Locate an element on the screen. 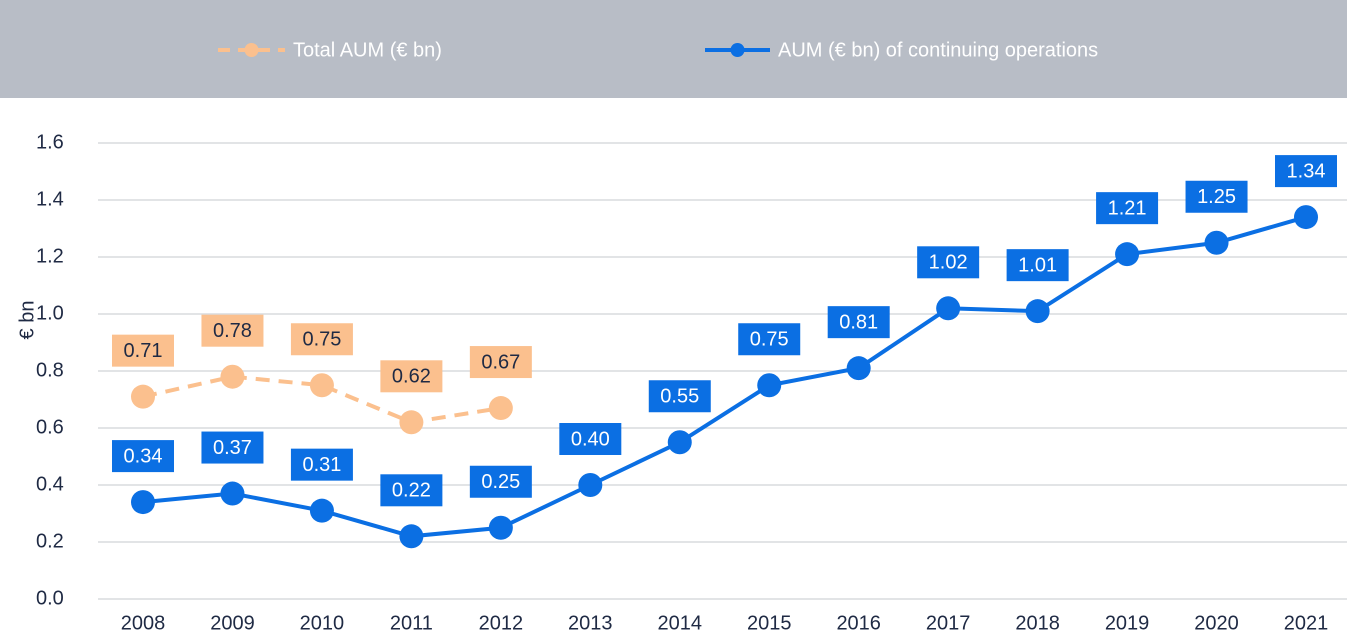  x-tick-label: 2012 is located at coordinates (501, 623).